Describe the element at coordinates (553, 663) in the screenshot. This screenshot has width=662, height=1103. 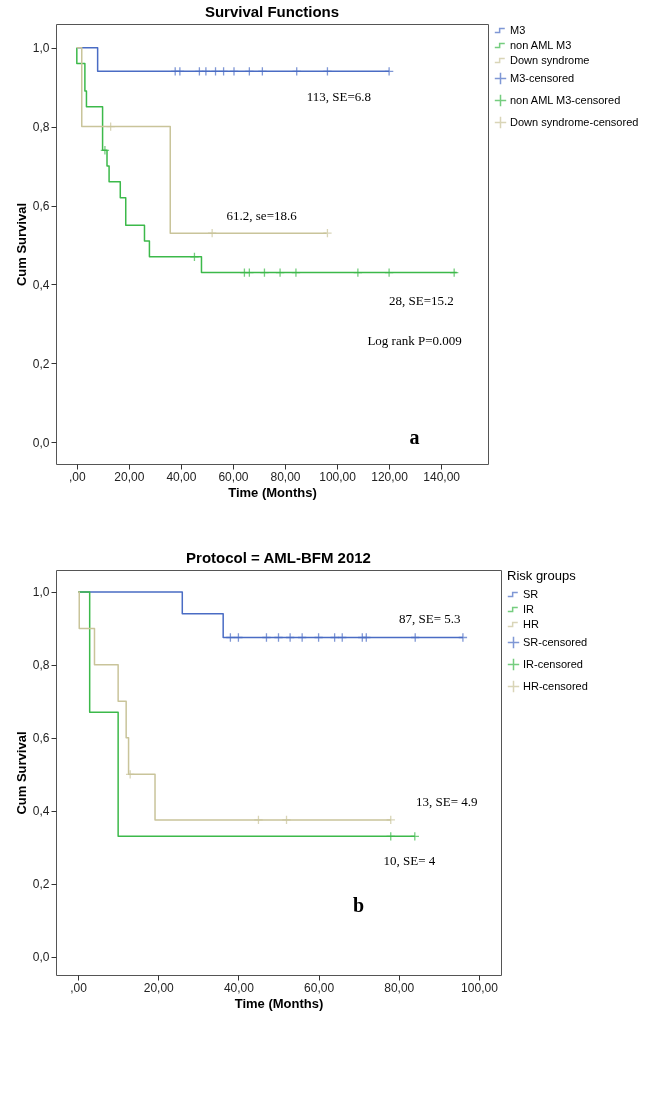
I see `legend-label: IR-censored` at that location.